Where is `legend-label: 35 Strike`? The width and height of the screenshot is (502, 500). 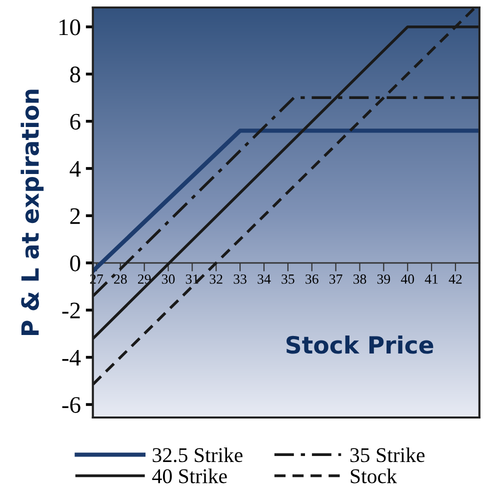
legend-label: 35 Strike is located at coordinates (387, 455).